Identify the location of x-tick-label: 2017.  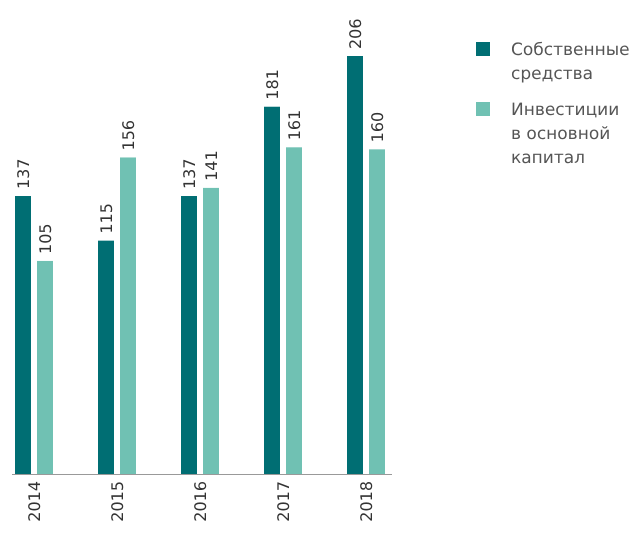
(283, 501).